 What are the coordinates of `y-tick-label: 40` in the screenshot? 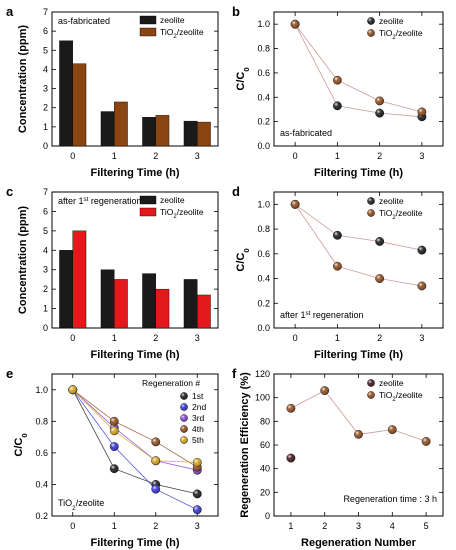 It's located at (265, 469).